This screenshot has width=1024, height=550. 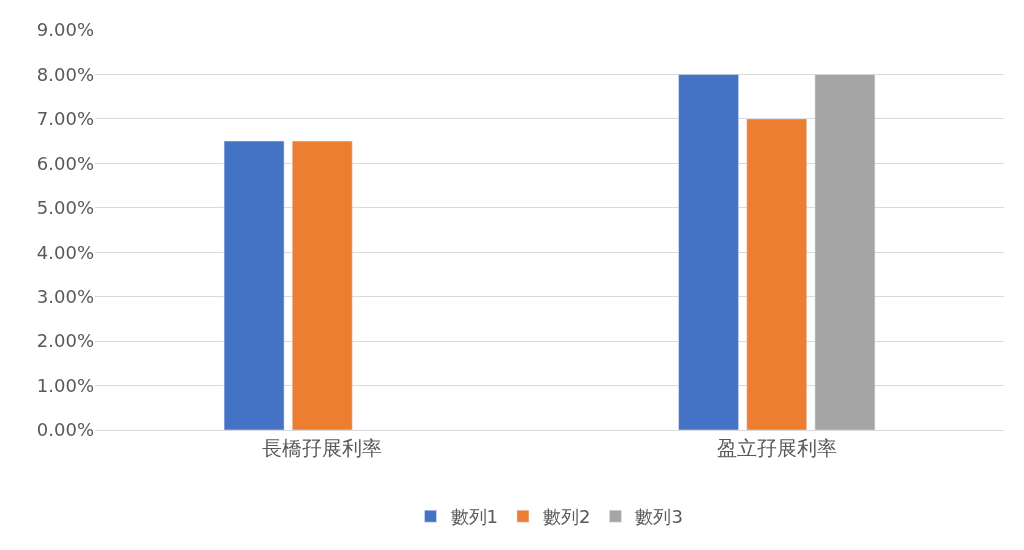 What do you see at coordinates (566, 517) in the screenshot?
I see `legend-label: 數列2` at bounding box center [566, 517].